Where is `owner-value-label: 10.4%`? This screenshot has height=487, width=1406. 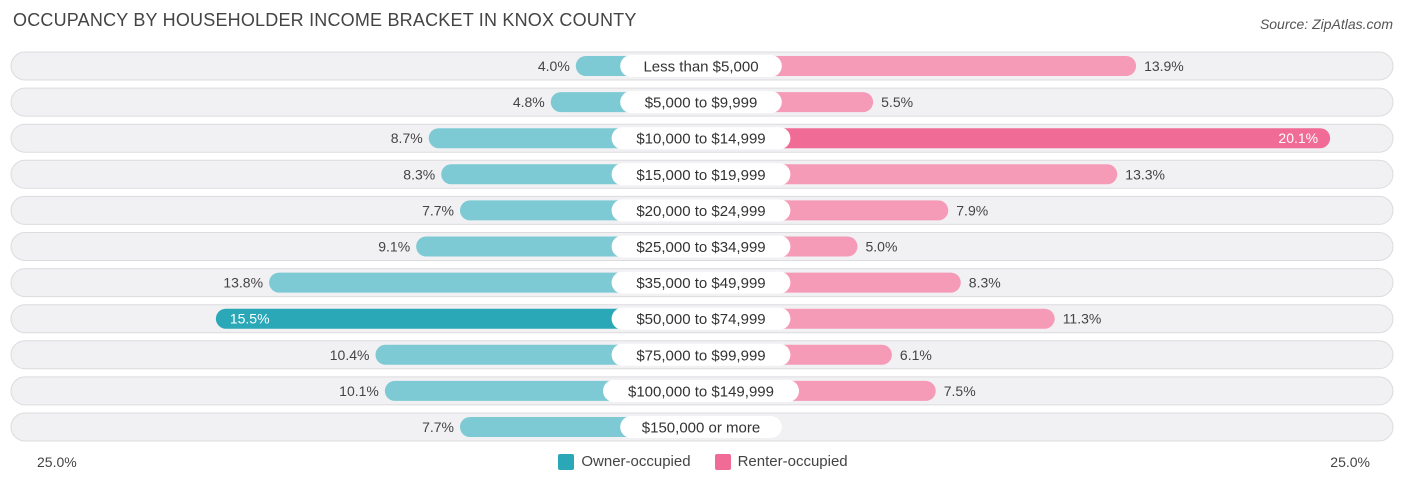
owner-value-label: 10.4% is located at coordinates (350, 355).